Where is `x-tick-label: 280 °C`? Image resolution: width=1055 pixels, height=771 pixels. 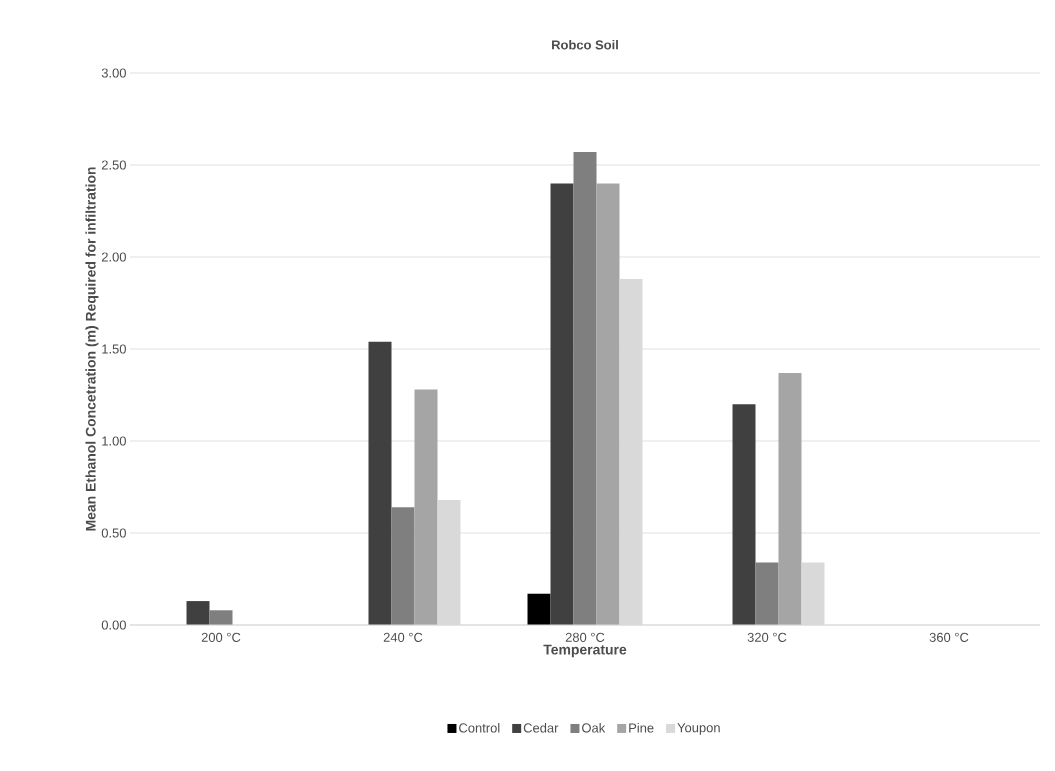 x-tick-label: 280 °C is located at coordinates (585, 637).